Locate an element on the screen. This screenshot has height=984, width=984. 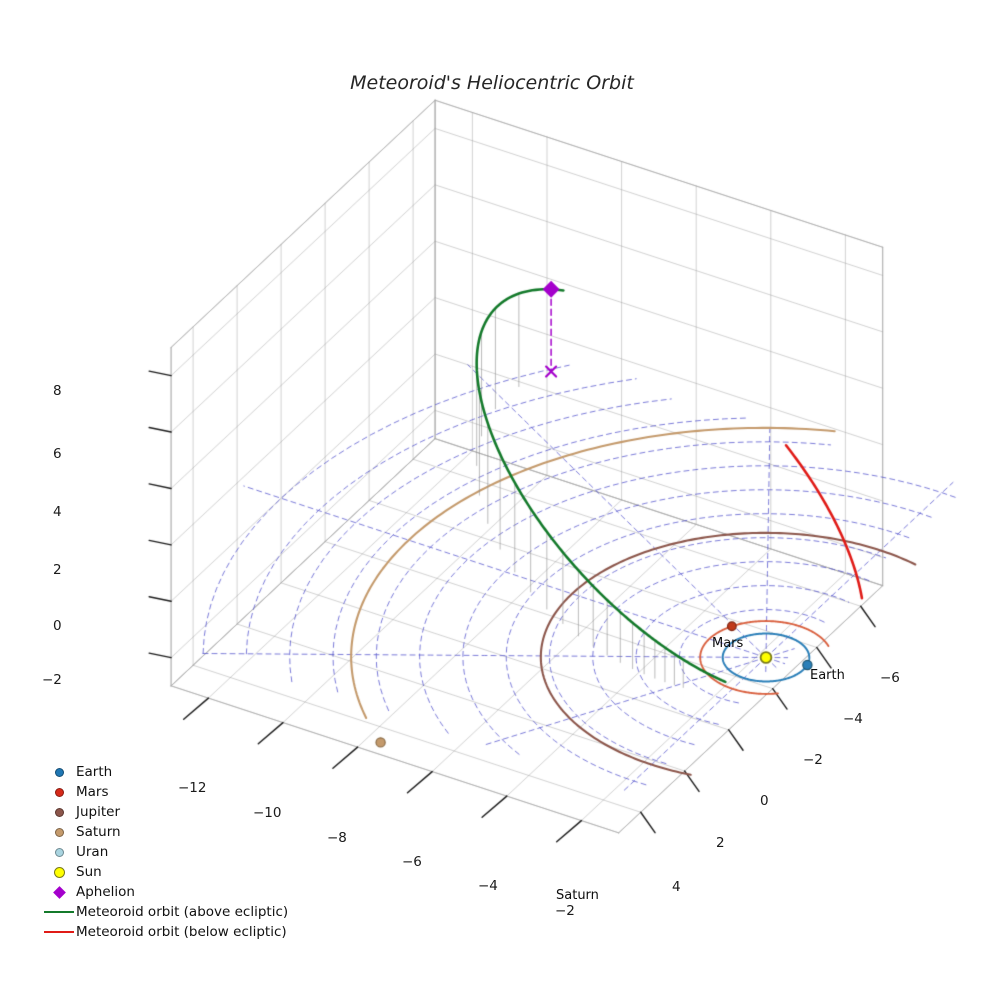
axis-z-tick-label: 6 is located at coordinates (57, 454).